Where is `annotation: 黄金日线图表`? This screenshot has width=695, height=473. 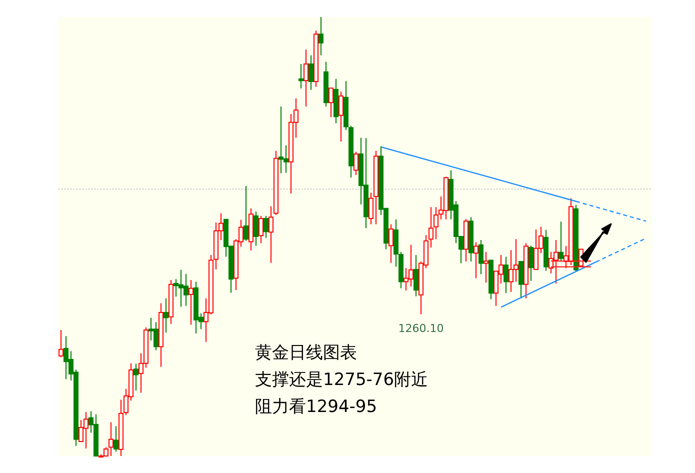
annotation: 黄金日线图表 is located at coordinates (306, 353).